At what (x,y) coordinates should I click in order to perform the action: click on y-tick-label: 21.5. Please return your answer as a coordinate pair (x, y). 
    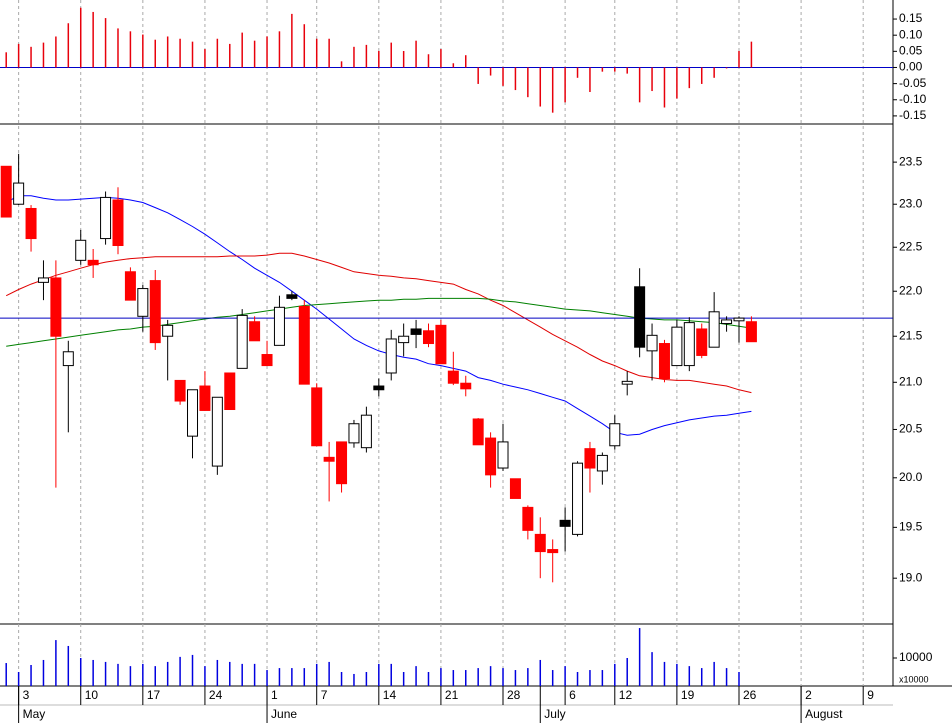
    Looking at the image, I should click on (911, 335).